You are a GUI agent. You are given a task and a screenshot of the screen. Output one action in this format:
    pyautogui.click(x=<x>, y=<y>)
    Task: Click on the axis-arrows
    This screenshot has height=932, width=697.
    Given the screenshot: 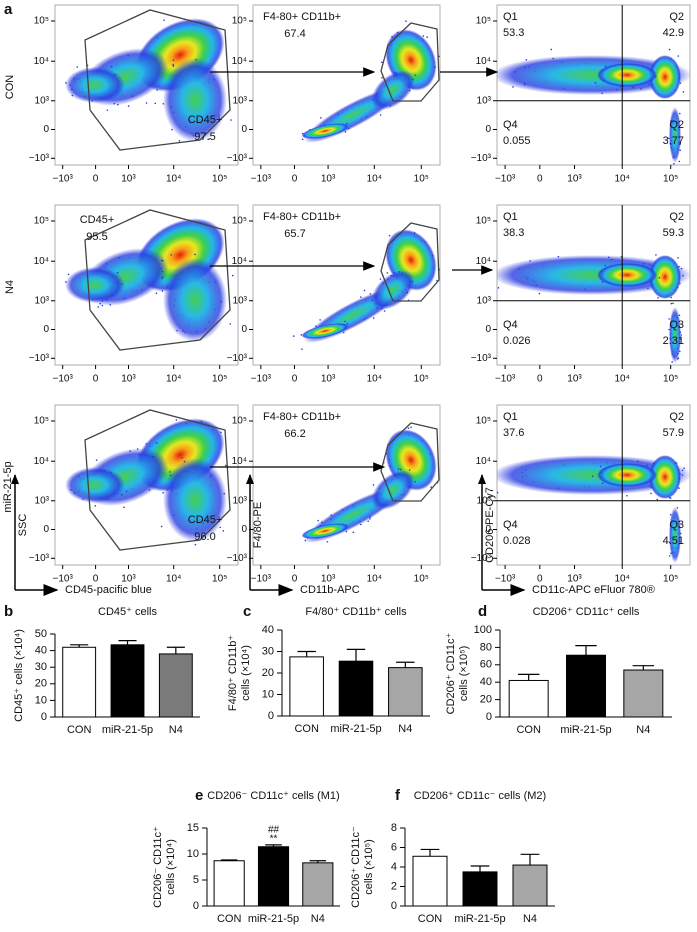 What is the action you would take?
    pyautogui.click(x=270, y=532)
    